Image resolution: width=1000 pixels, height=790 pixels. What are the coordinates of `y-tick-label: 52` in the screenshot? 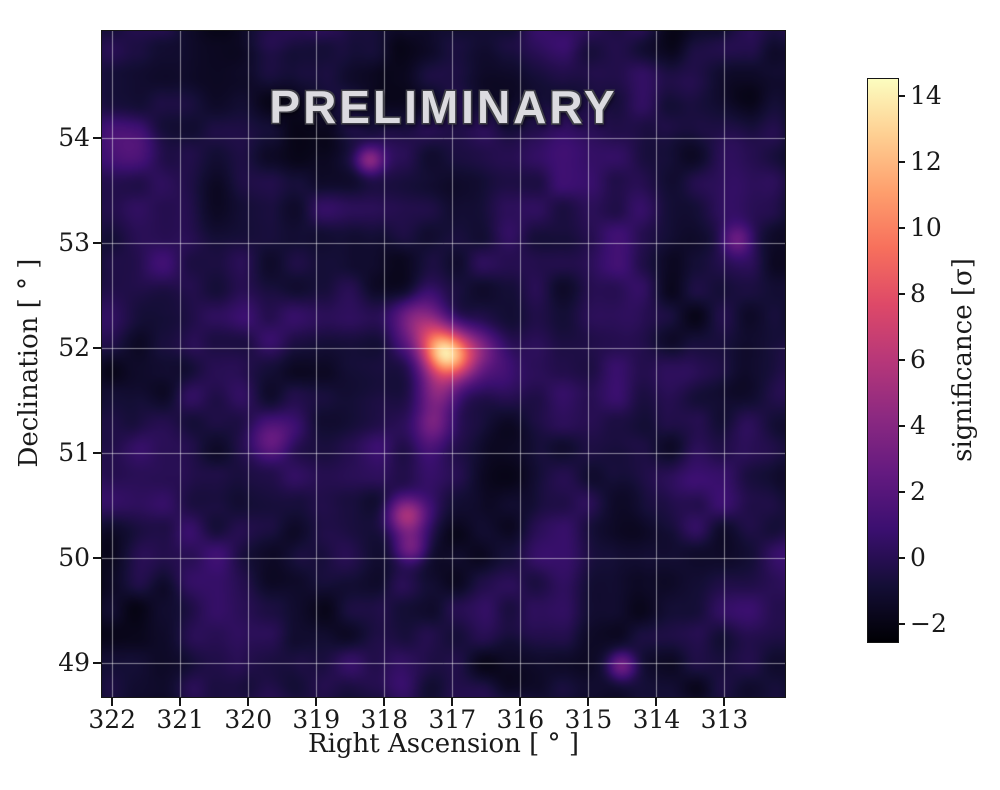 It's located at (74, 348).